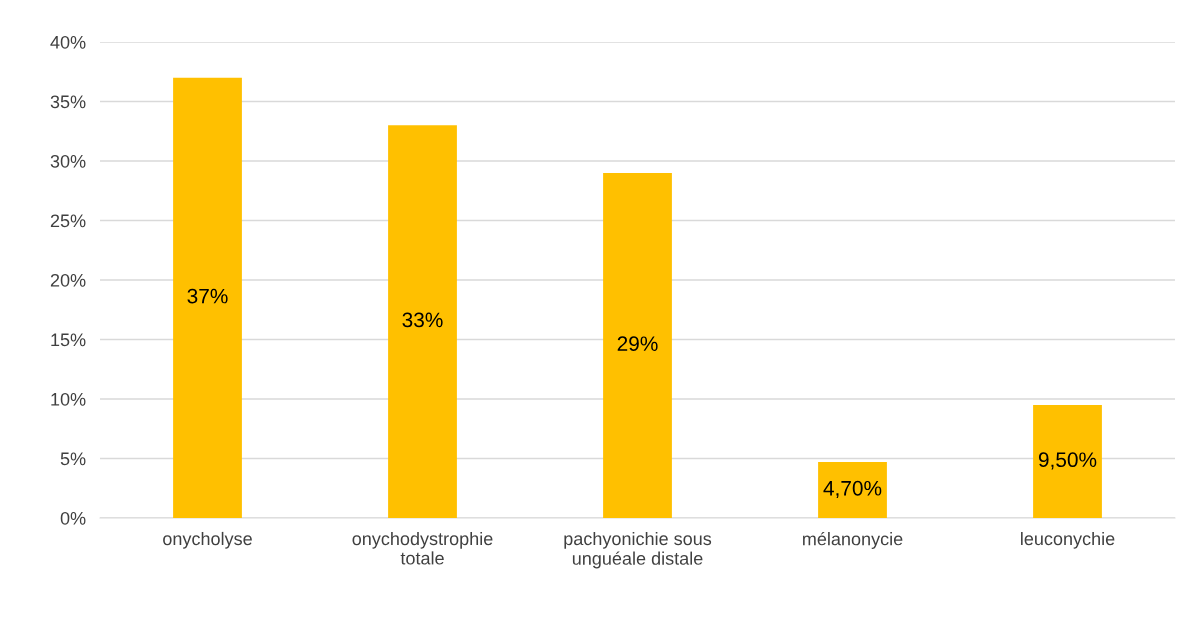  What do you see at coordinates (73, 459) in the screenshot?
I see `y-tick-label: 5%` at bounding box center [73, 459].